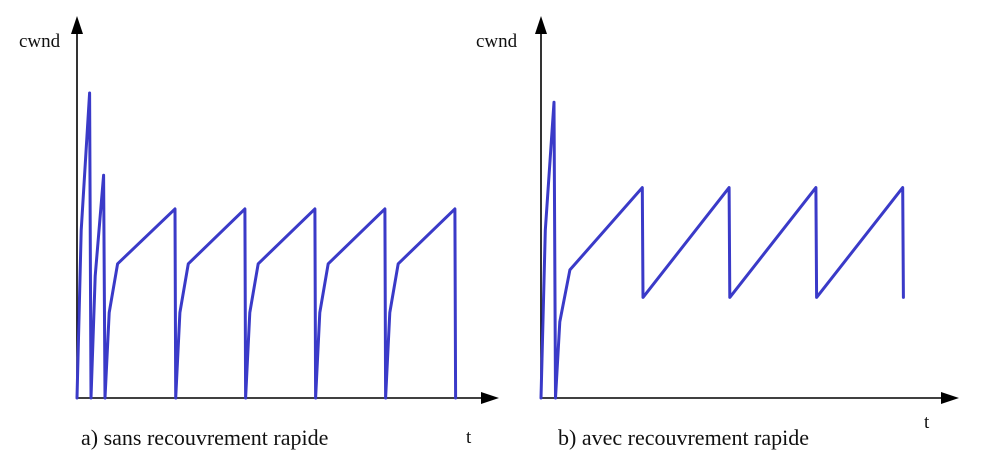 The image size is (985, 471). Describe the element at coordinates (490, 398) in the screenshot. I see `panel-a-x-axis-arrow-icon` at that location.